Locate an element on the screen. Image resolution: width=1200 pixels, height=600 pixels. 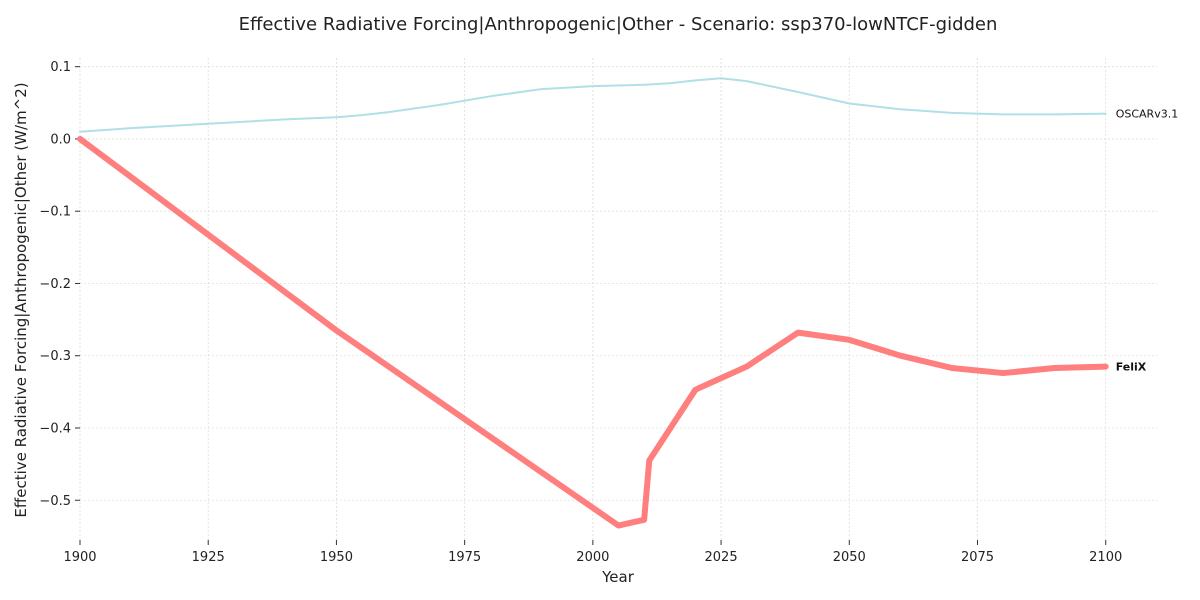
x-tick-label: 2075 is located at coordinates (977, 557).